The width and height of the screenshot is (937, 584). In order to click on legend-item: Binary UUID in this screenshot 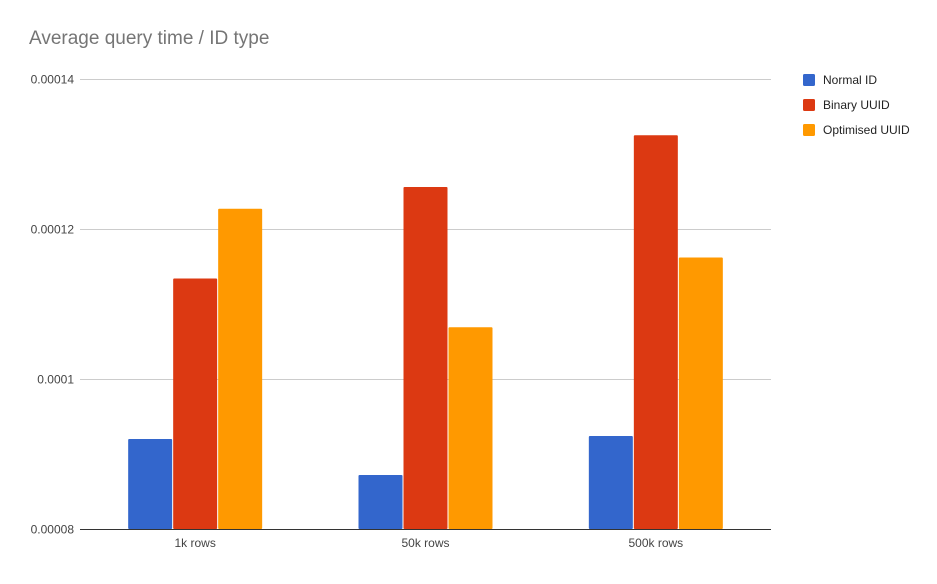, I will do `click(846, 105)`.